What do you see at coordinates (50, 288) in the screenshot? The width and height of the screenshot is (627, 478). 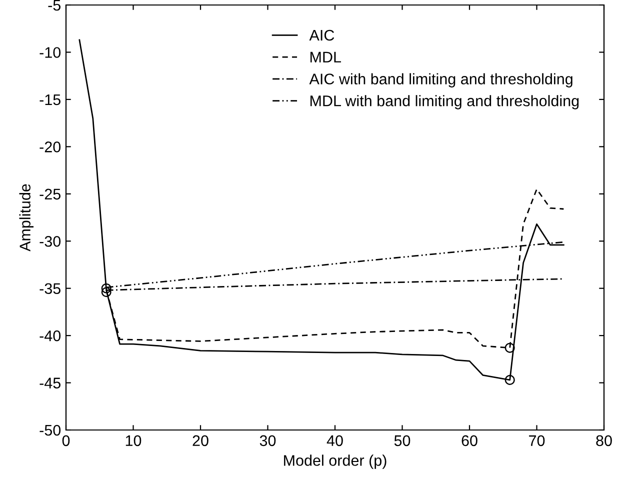 I see `y-tick-label: -35` at bounding box center [50, 288].